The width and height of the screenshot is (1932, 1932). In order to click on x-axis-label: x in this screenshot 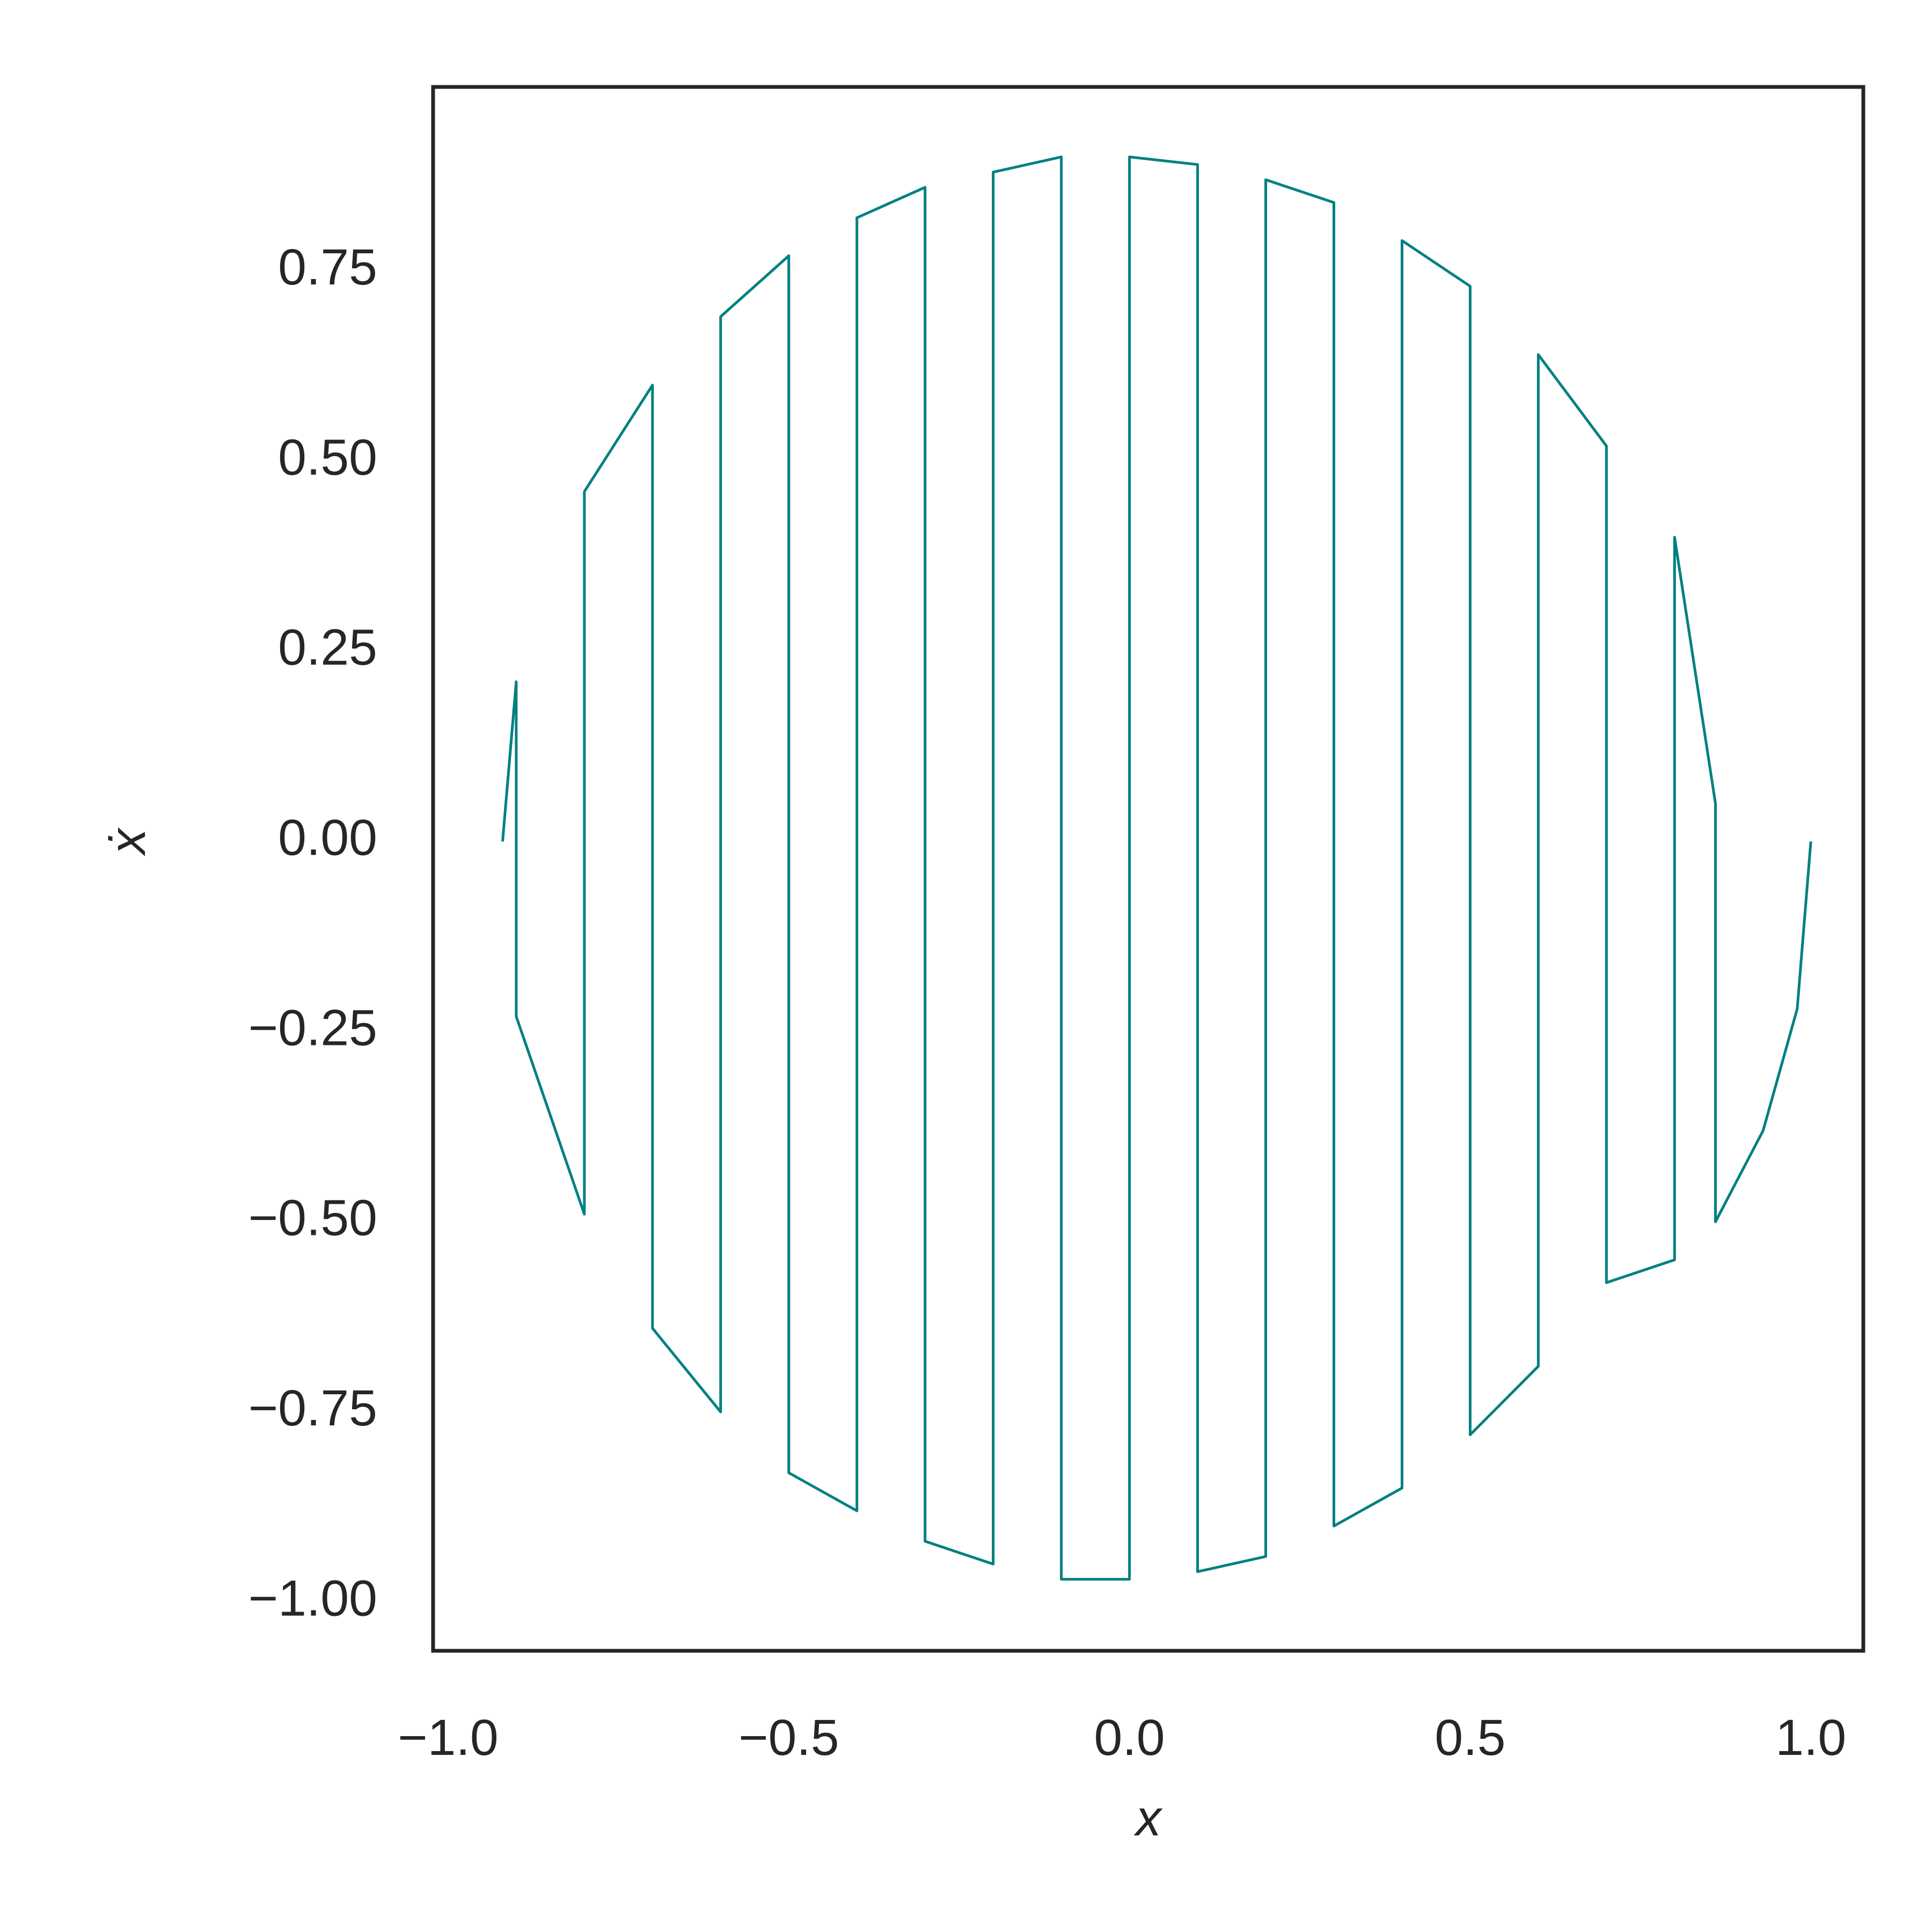, I will do `click(1148, 1818)`.